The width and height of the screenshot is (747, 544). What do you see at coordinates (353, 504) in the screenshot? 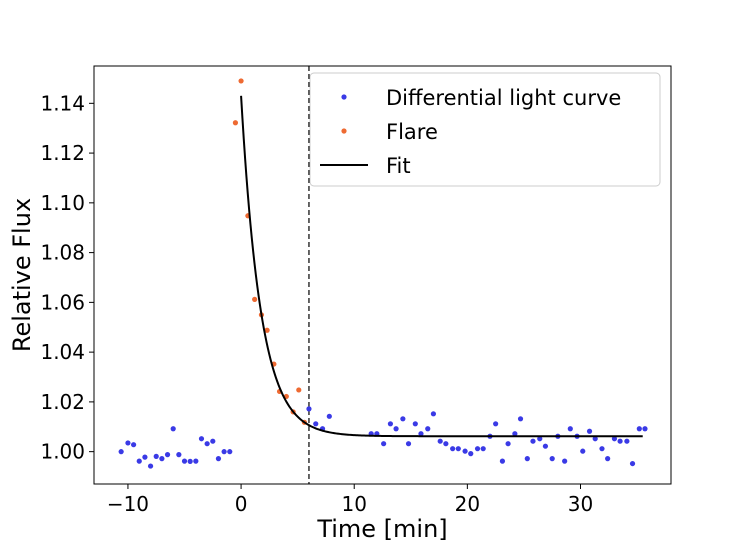
I see `x-tick-label: 10` at bounding box center [353, 504].